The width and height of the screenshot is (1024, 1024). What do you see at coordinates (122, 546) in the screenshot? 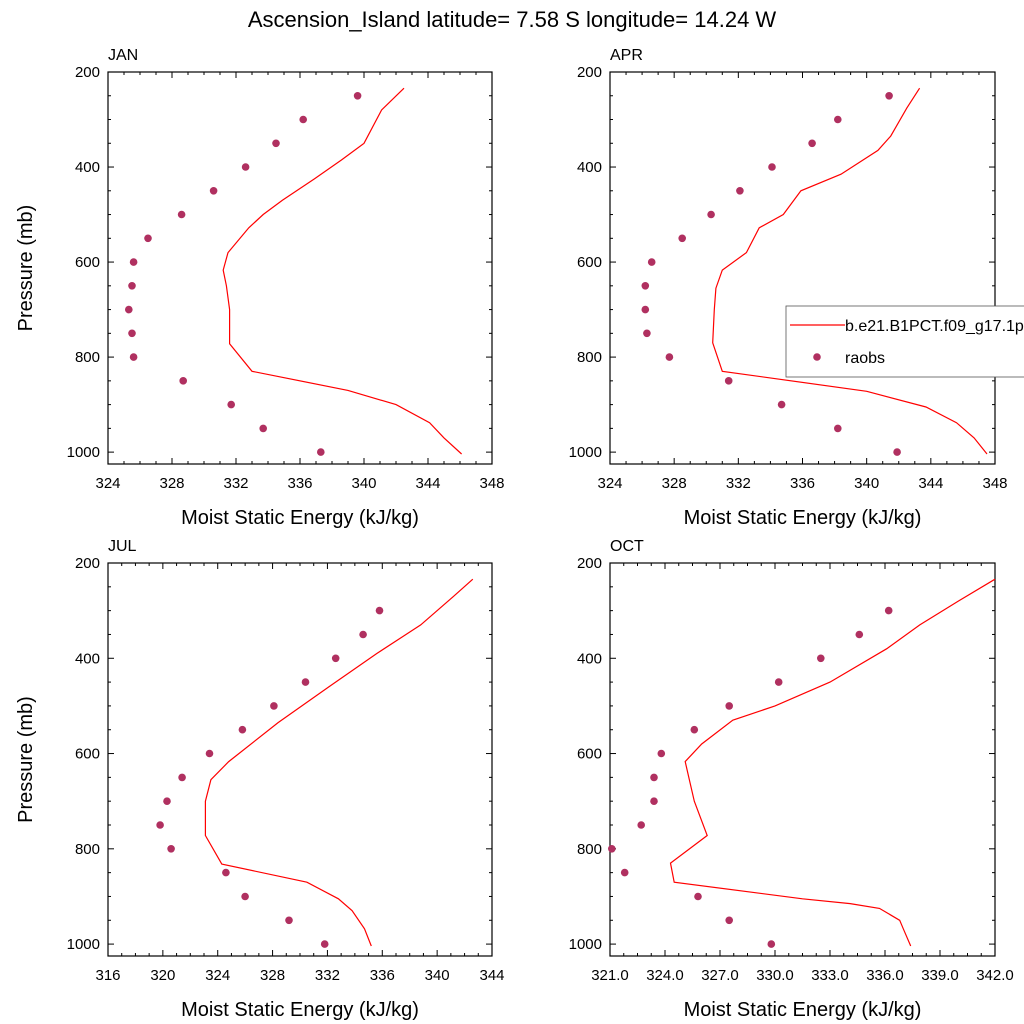
I see `panel-label: JUL` at bounding box center [122, 546].